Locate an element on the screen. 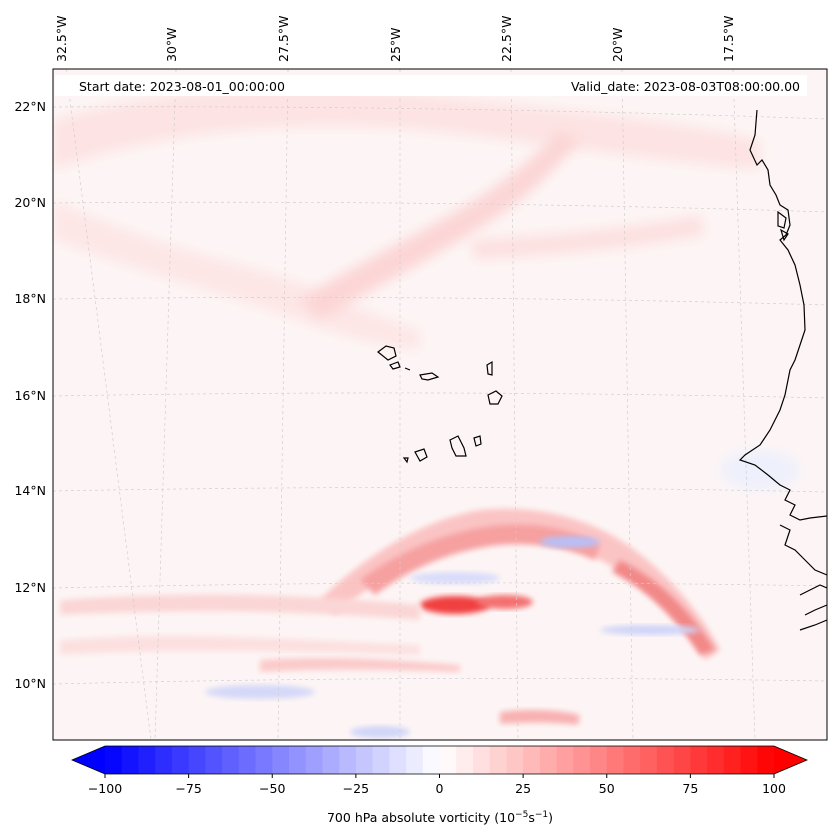 This screenshot has width=837, height=839. island-maio is located at coordinates (477, 441).